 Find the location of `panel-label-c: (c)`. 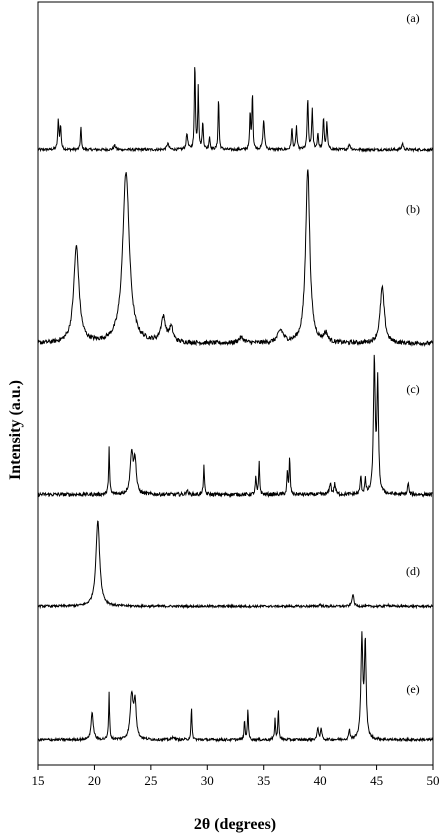

panel-label-c: (c) is located at coordinates (412, 389).